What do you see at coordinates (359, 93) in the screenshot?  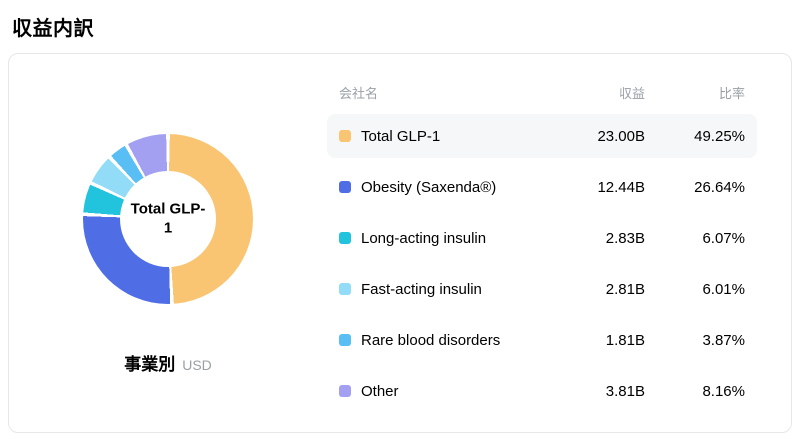 I see `col-header-name: 会社名` at bounding box center [359, 93].